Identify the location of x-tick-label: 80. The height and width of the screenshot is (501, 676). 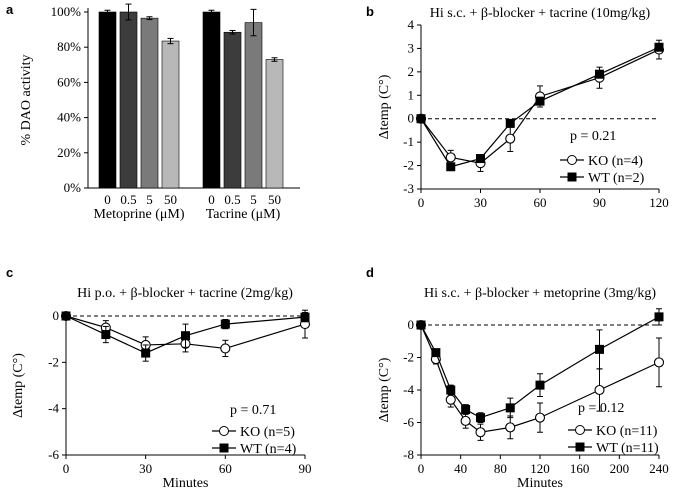
(500, 468).